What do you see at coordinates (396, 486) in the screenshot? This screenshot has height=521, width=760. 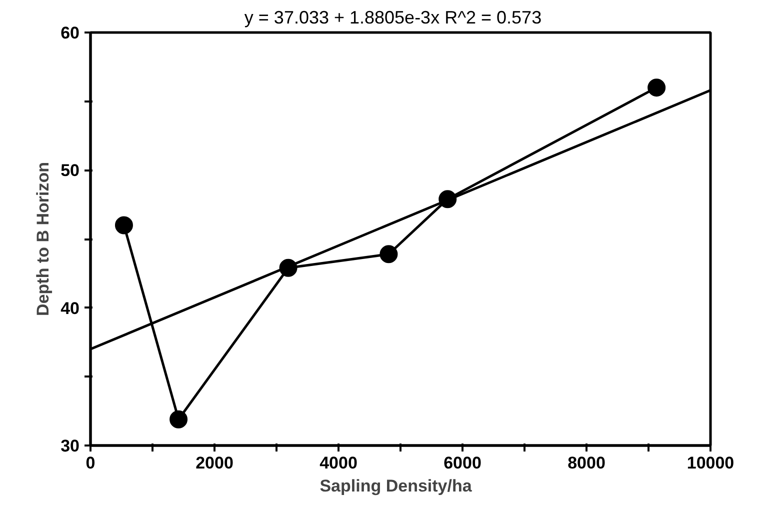 I see `x-axis-title: Sapling Density/ha` at bounding box center [396, 486].